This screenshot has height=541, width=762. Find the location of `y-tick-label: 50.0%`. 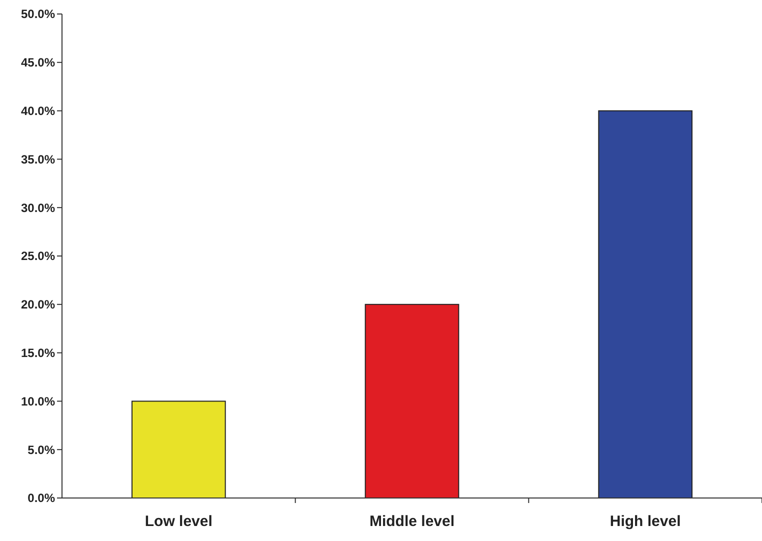

y-tick-label: 50.0% is located at coordinates (38, 14).